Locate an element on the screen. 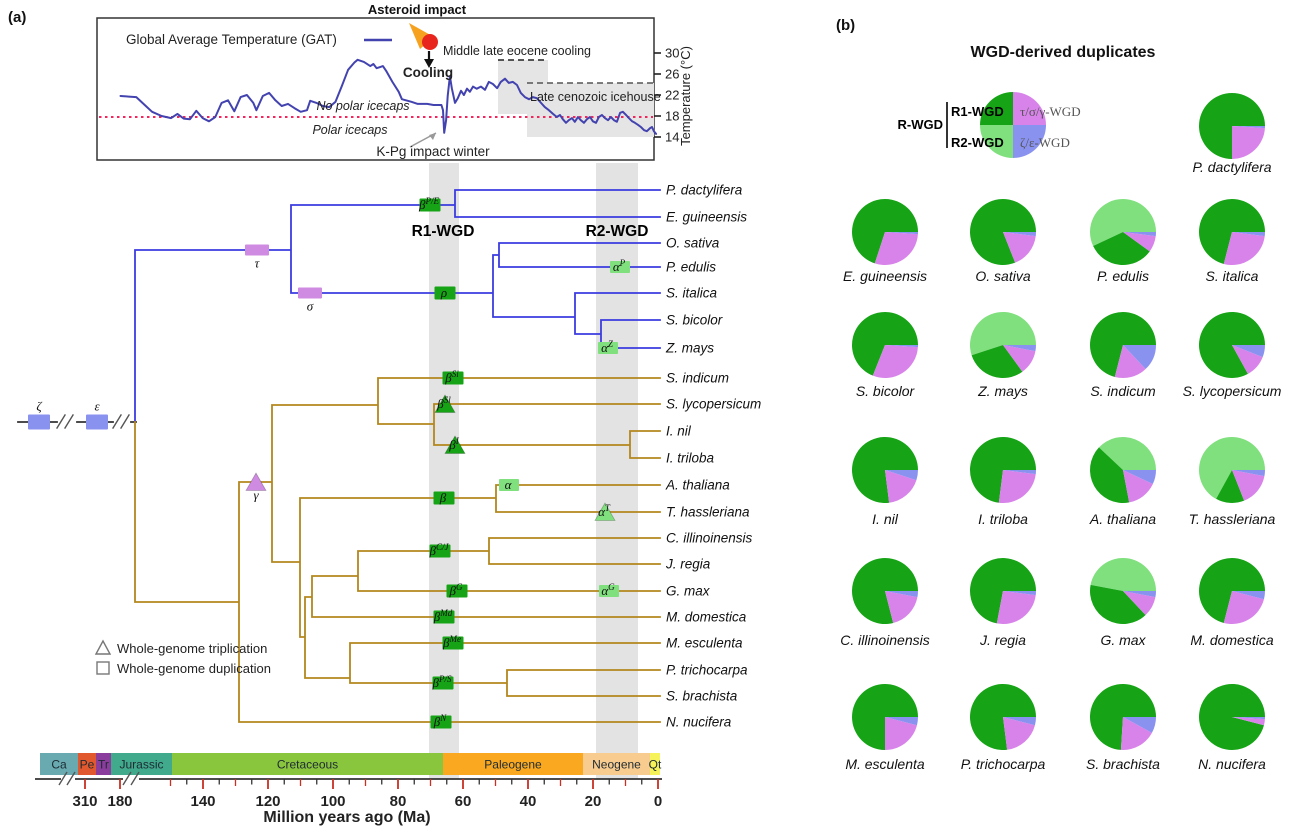 This screenshot has width=1291, height=837. pie-species-label: I. triloba is located at coordinates (1003, 519).